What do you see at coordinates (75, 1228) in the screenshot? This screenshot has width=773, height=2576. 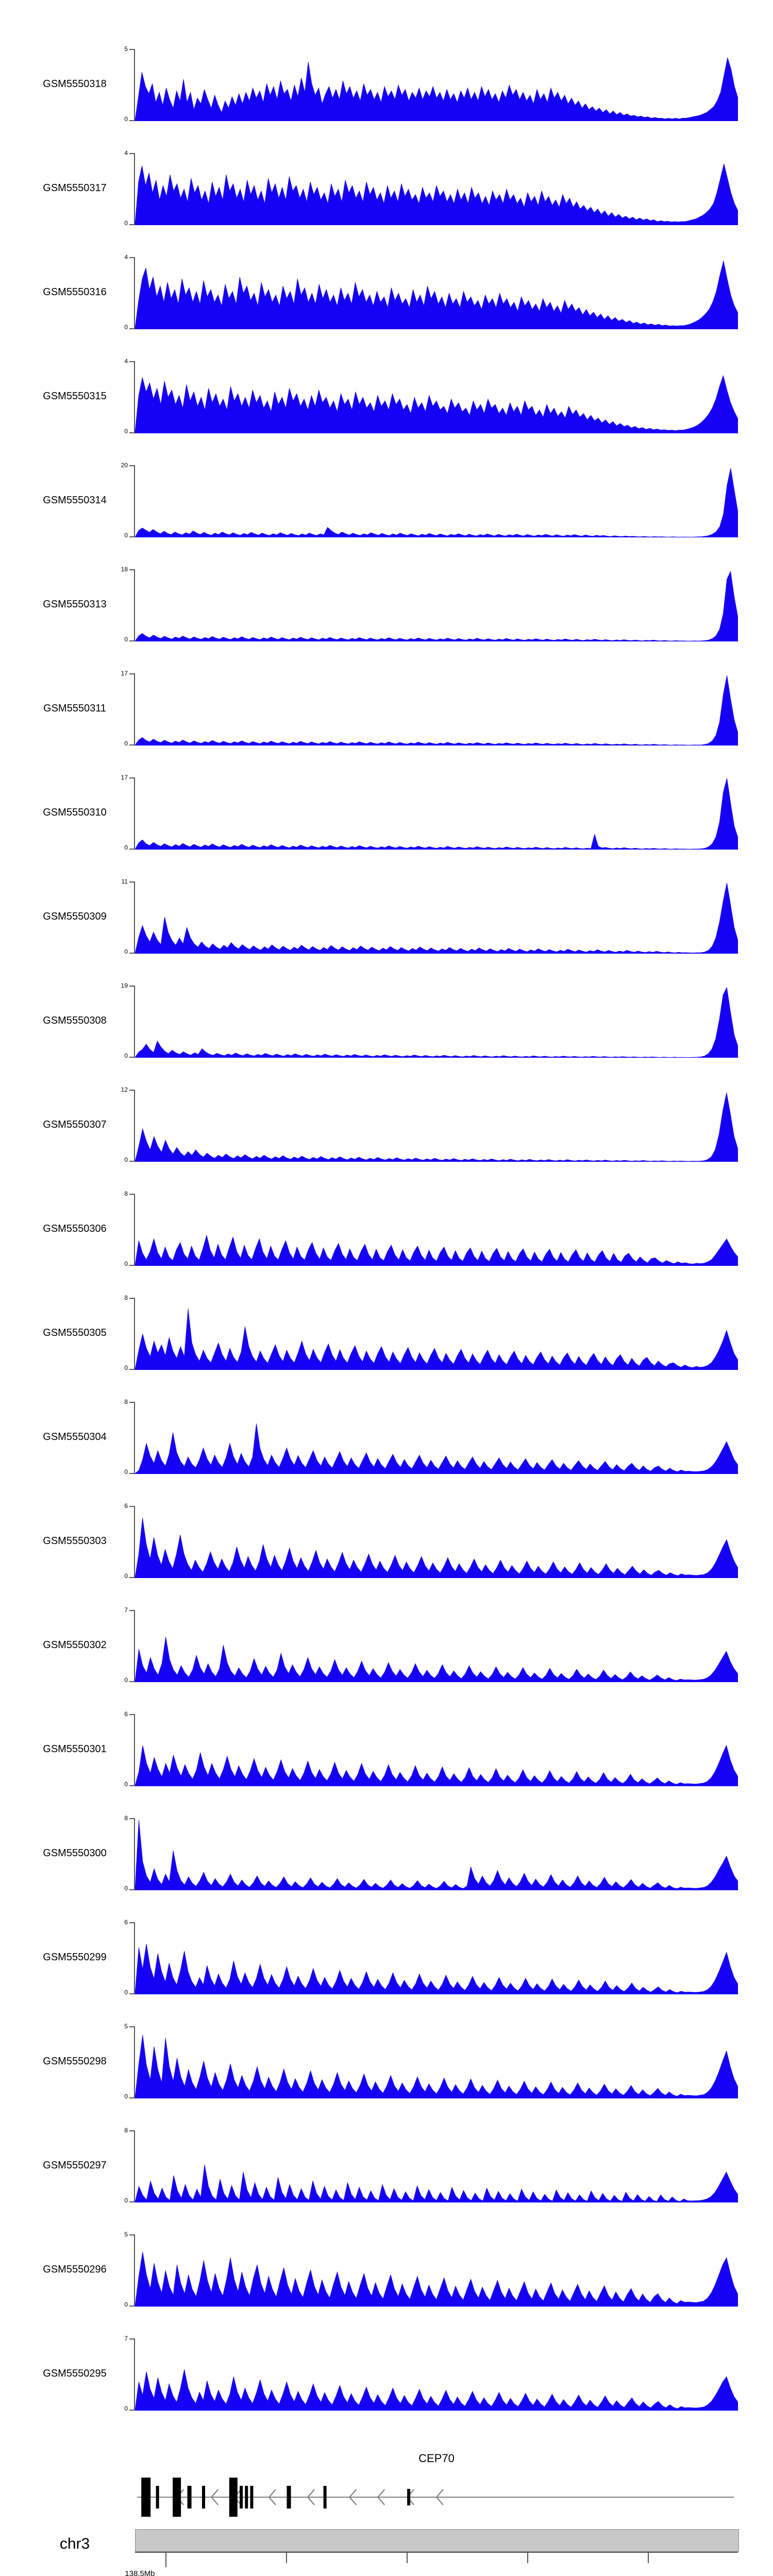 I see `track-label-GSM5550306: GSM5550306` at bounding box center [75, 1228].